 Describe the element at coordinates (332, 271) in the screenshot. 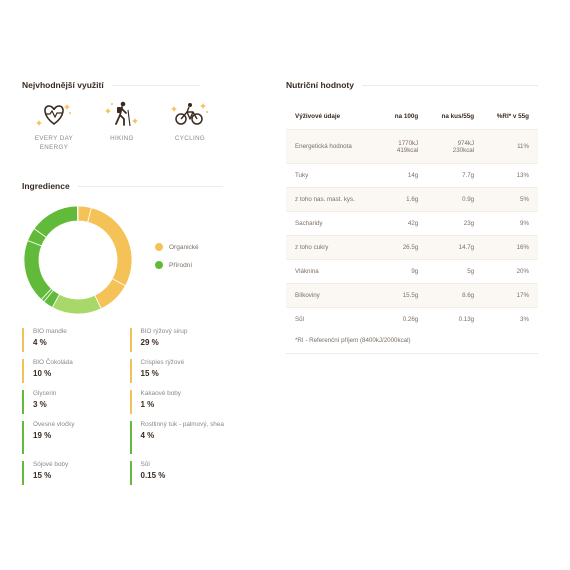

I see `nutrient-name: Vláknina` at that location.